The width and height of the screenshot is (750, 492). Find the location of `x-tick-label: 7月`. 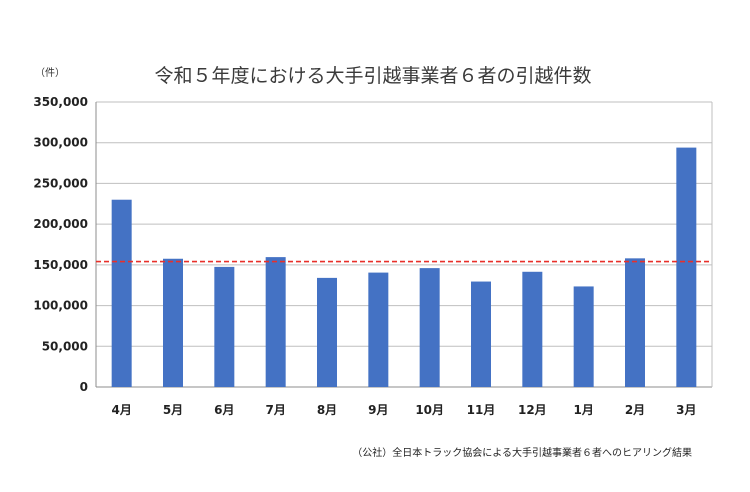

x-tick-label: 7月 is located at coordinates (275, 410).